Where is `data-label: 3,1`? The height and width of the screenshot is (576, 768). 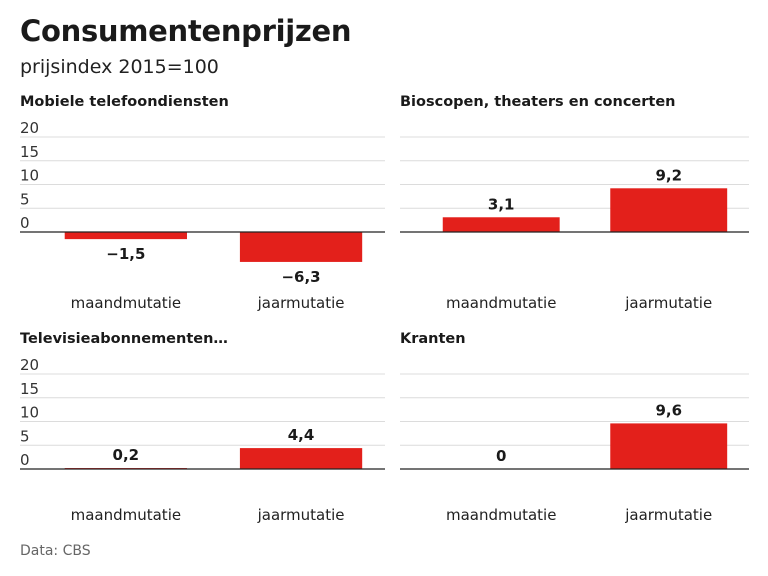
data-label: 3,1 is located at coordinates (501, 204).